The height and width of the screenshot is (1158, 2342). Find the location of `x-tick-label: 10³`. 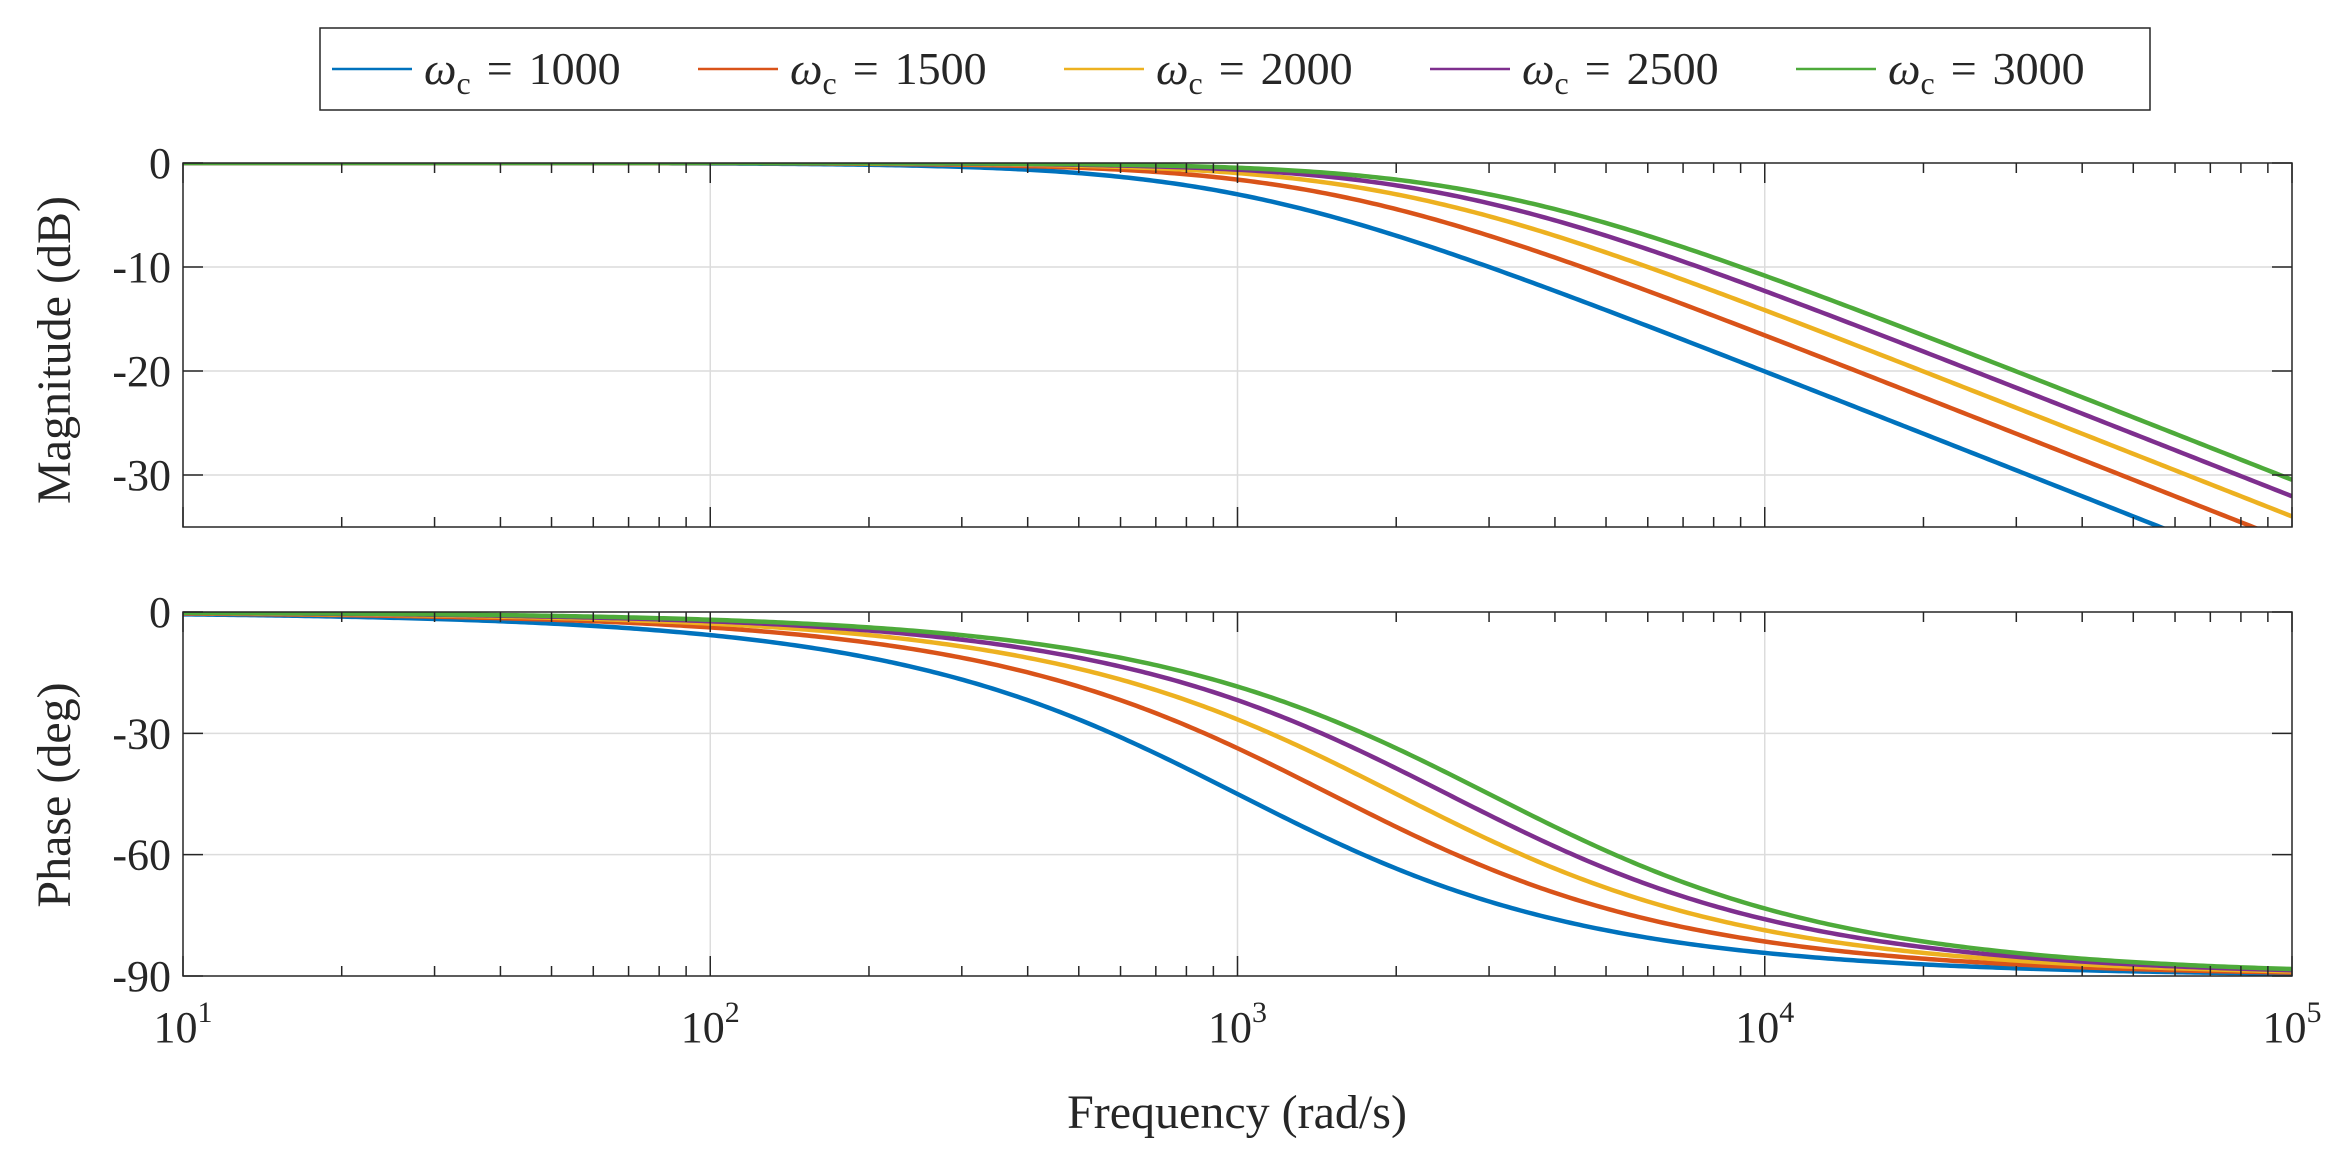

x-tick-label: 10³ is located at coordinates (1237, 1024).